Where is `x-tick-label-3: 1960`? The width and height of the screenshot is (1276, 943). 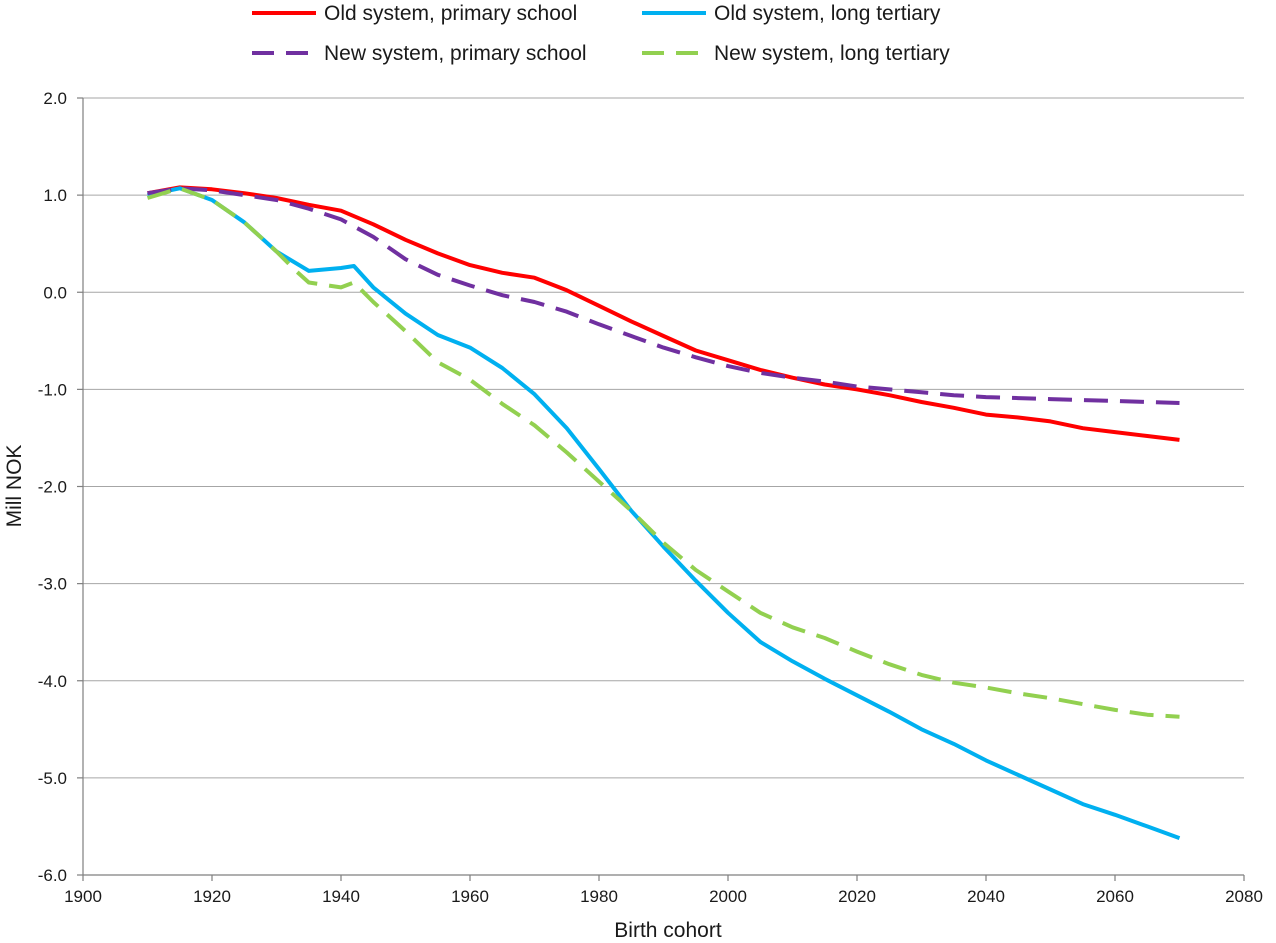 x-tick-label-3: 1960 is located at coordinates (470, 896).